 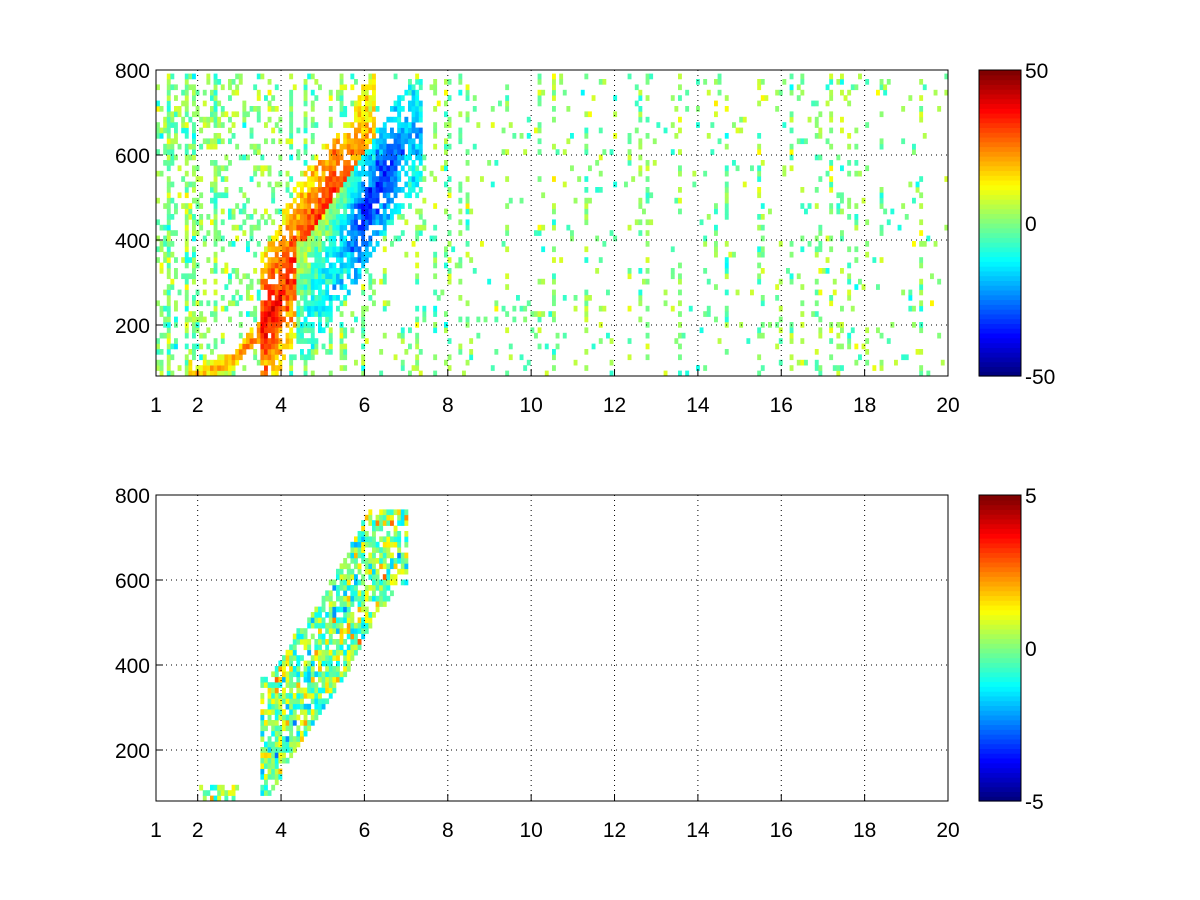 I want to click on x-tick-label: 2, so click(x=198, y=830).